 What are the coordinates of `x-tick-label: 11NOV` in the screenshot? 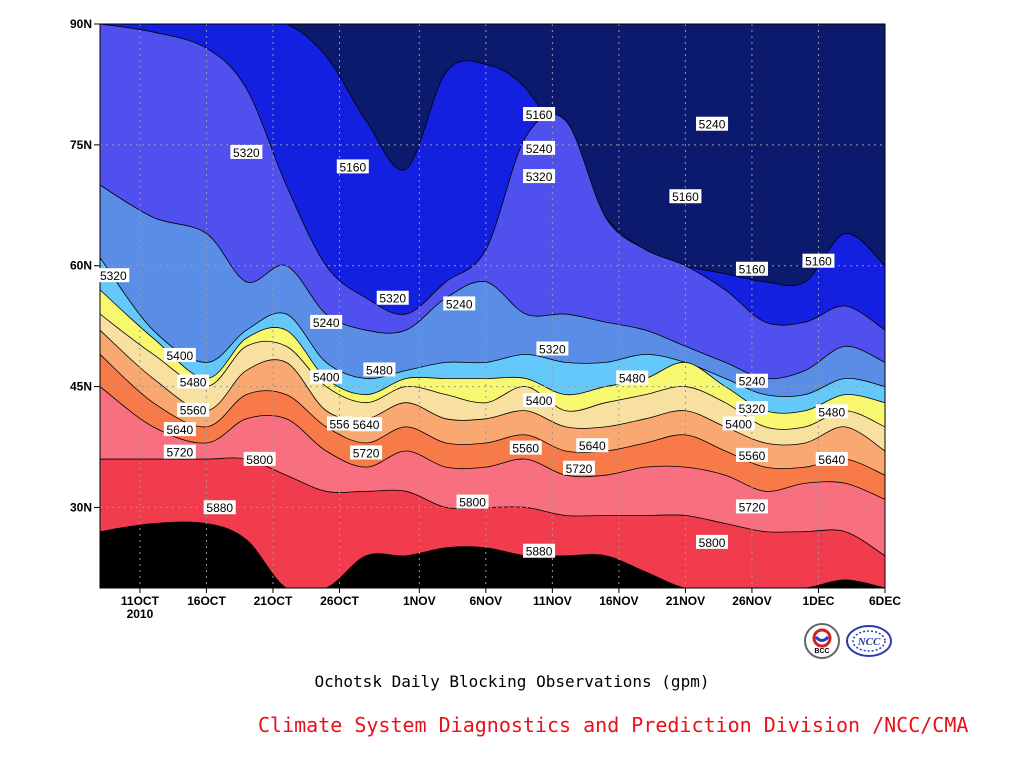 It's located at (552, 601).